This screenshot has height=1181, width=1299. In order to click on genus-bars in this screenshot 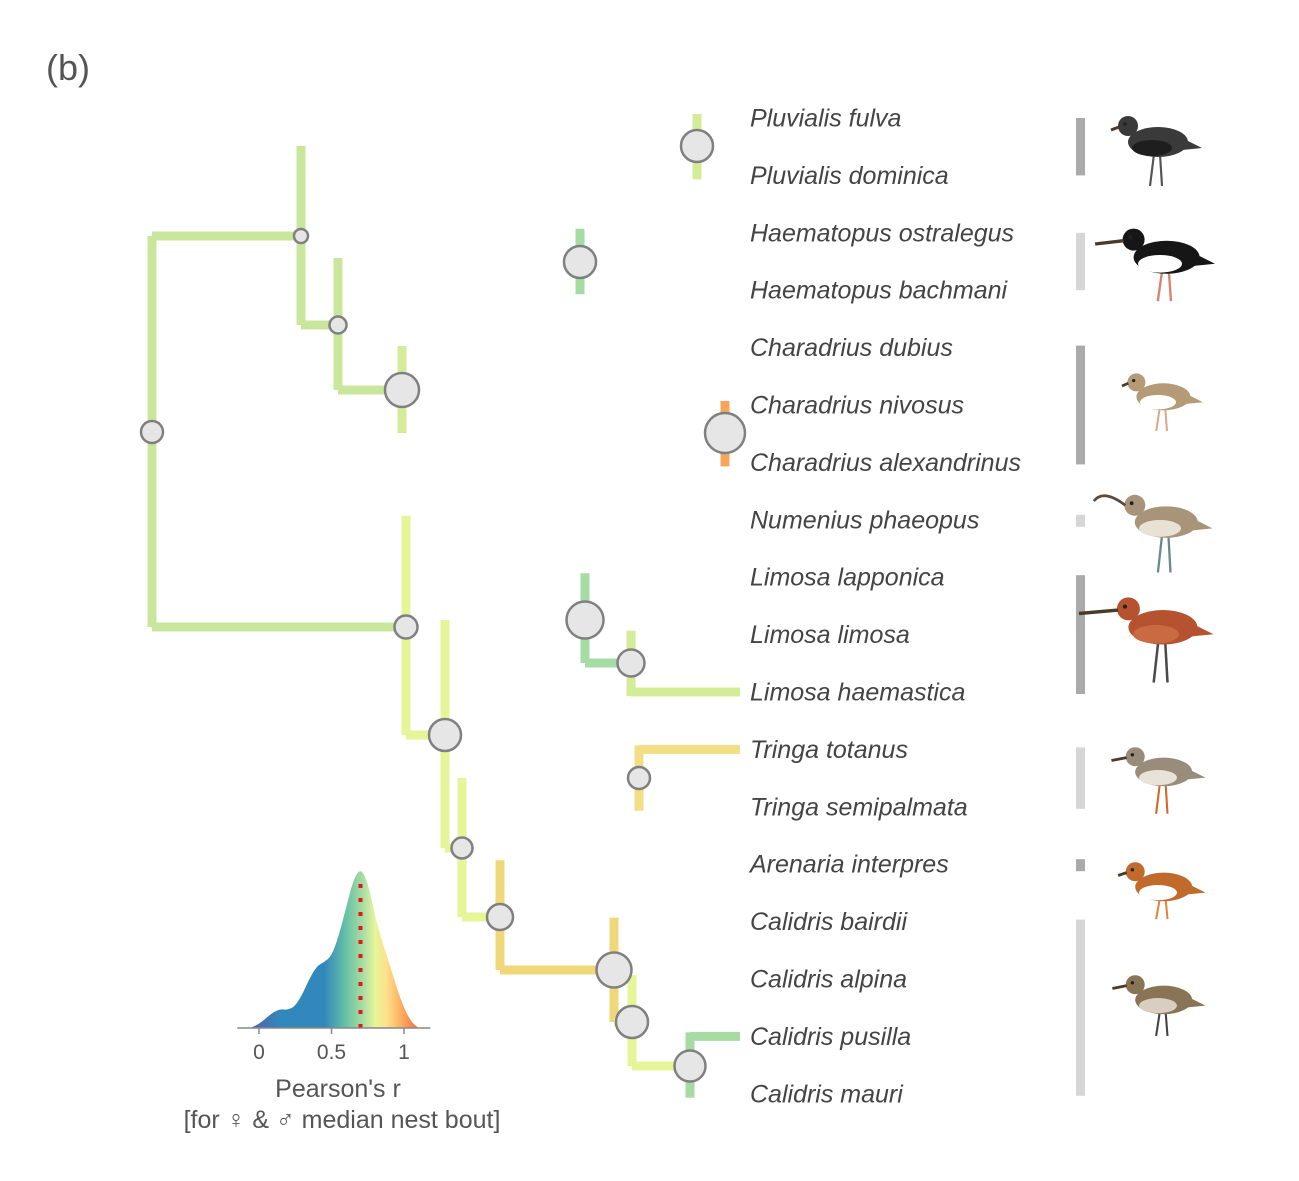, I will do `click(1080, 607)`.